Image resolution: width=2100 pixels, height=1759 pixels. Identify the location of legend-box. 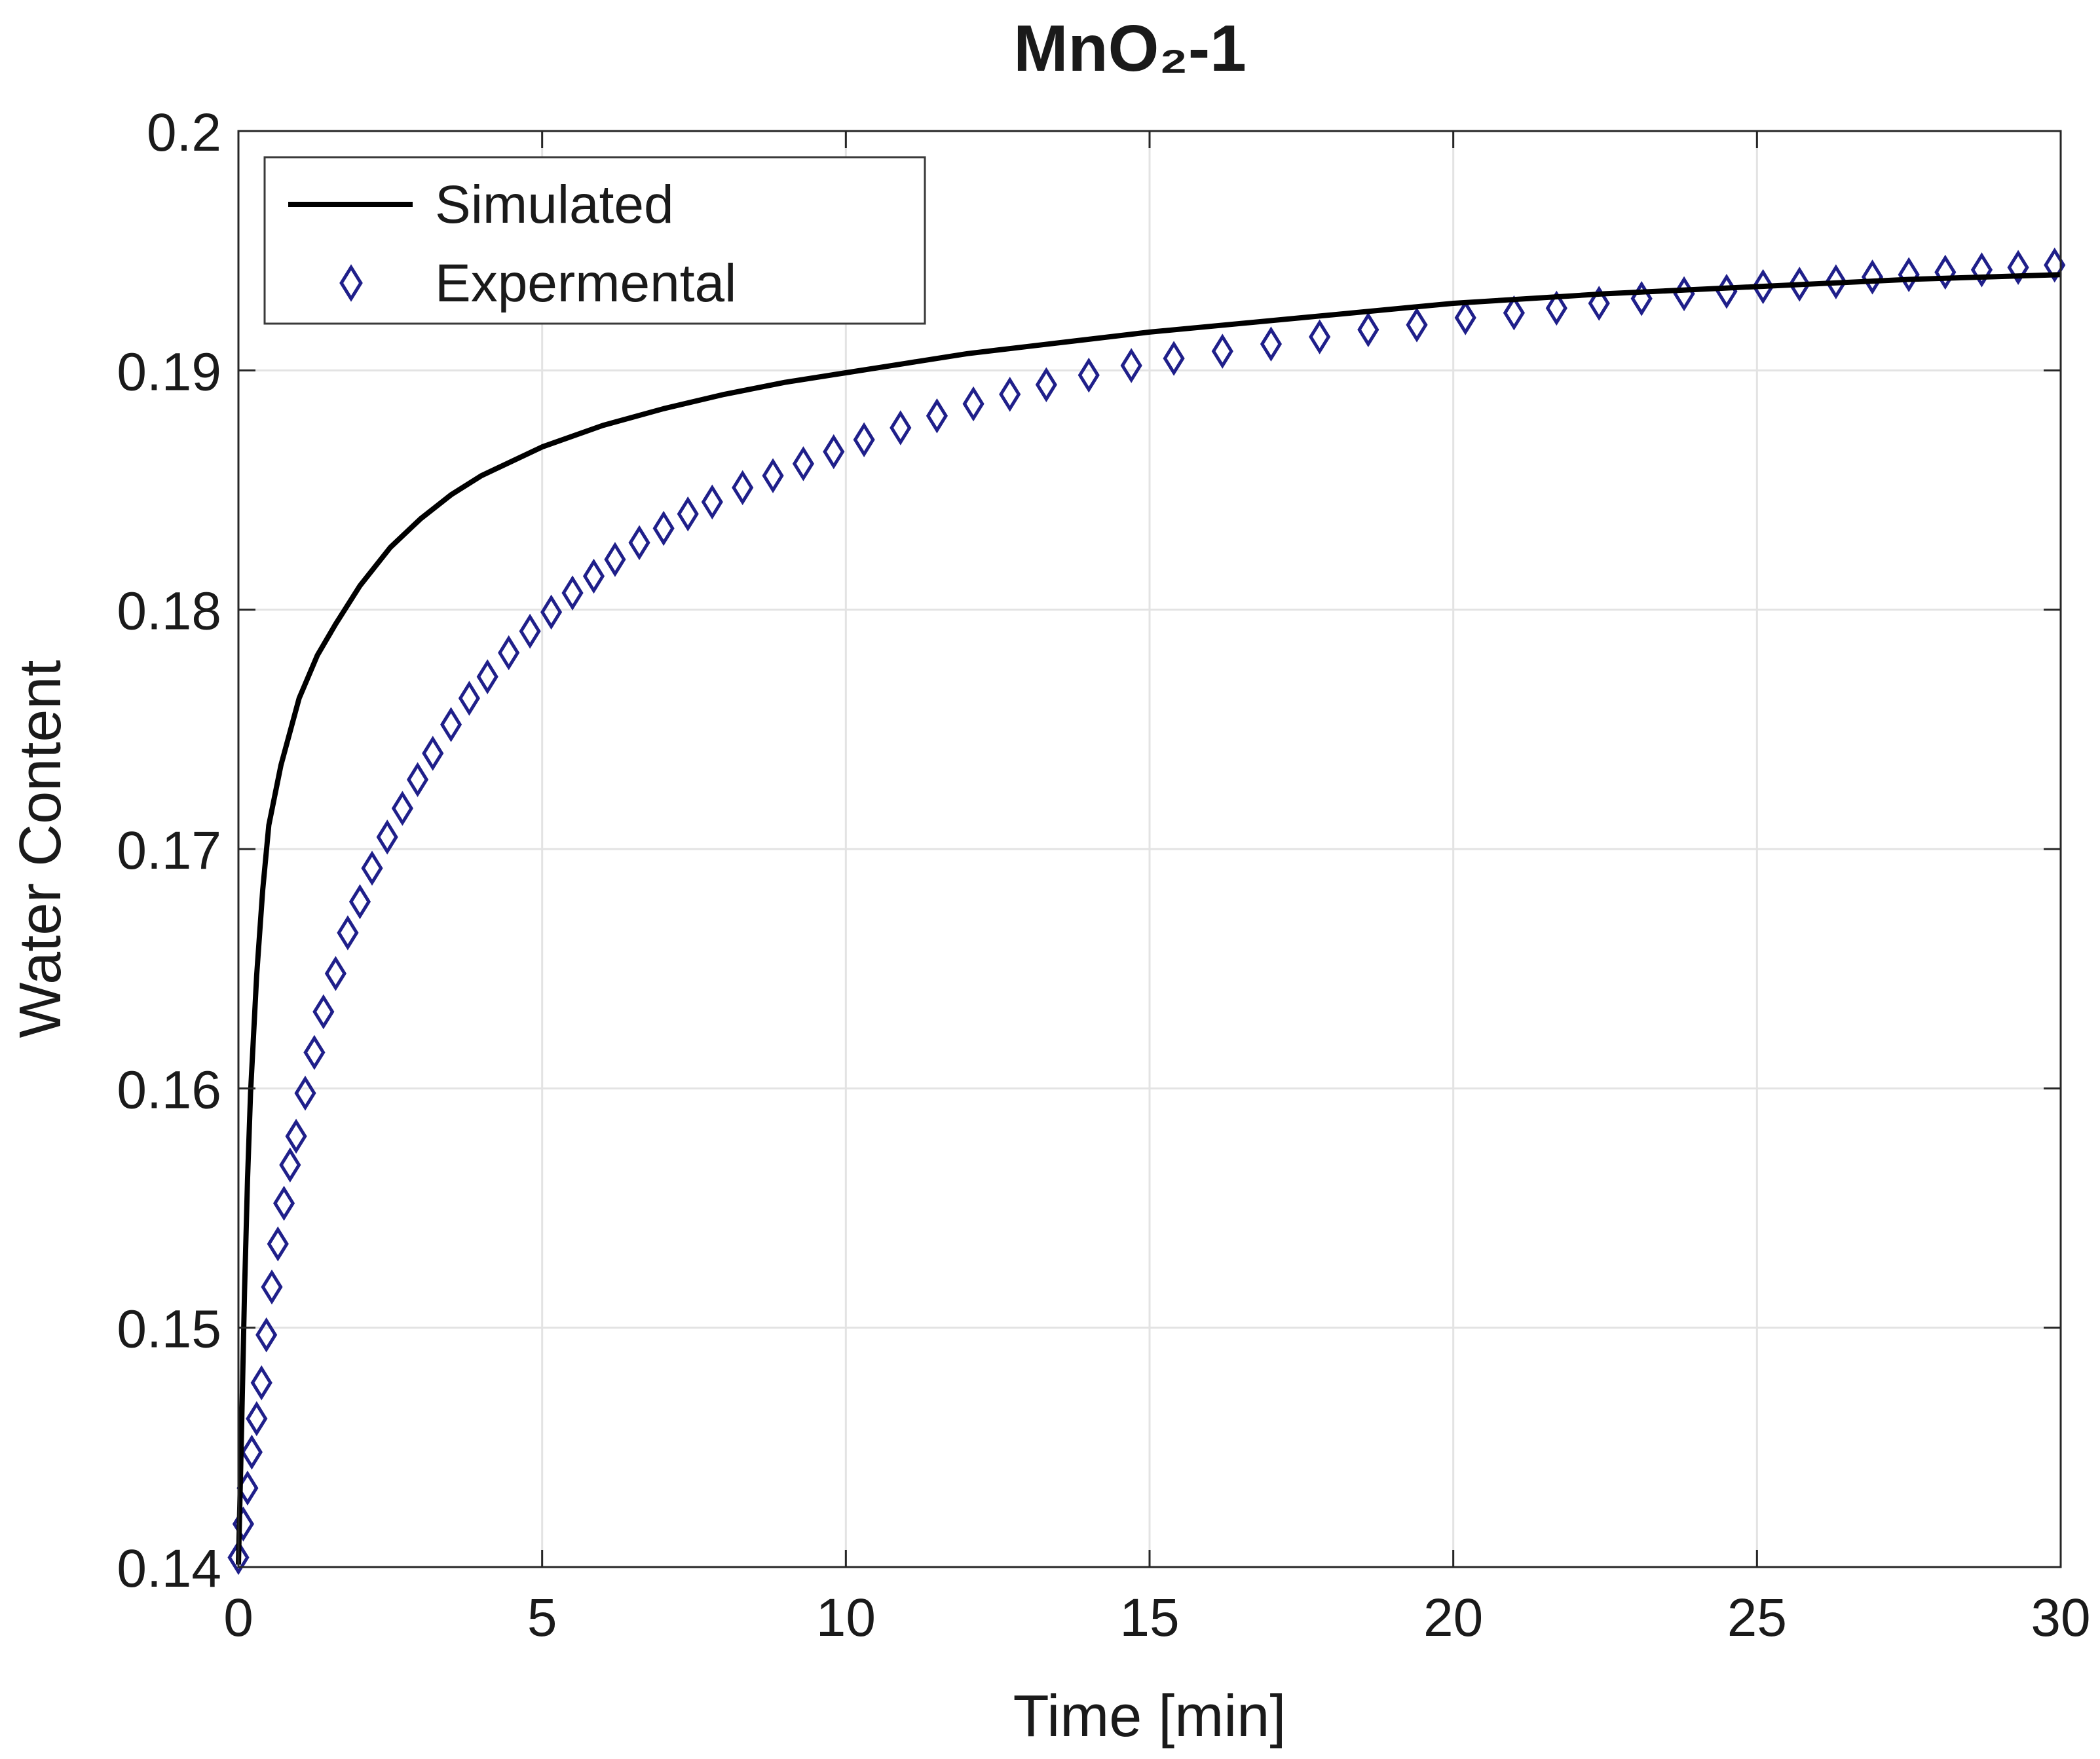
(594, 240).